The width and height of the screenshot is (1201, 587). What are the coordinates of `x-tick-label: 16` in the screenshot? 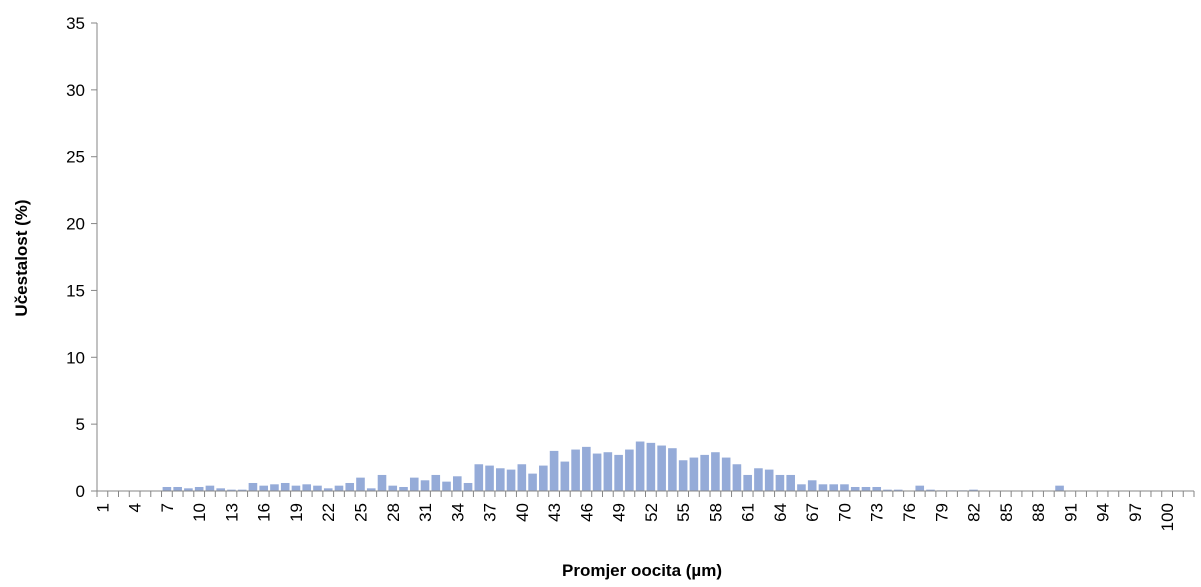 It's located at (264, 512).